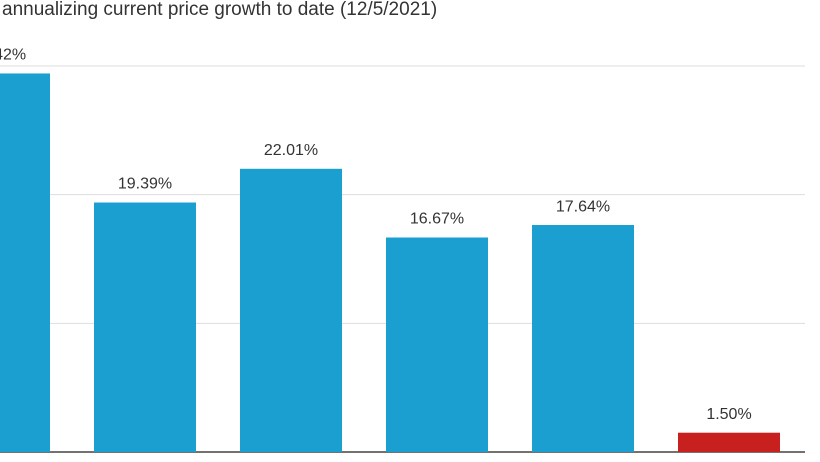 Image resolution: width=820 pixels, height=462 pixels. What do you see at coordinates (728, 414) in the screenshot?
I see `value-label: 1.50%` at bounding box center [728, 414].